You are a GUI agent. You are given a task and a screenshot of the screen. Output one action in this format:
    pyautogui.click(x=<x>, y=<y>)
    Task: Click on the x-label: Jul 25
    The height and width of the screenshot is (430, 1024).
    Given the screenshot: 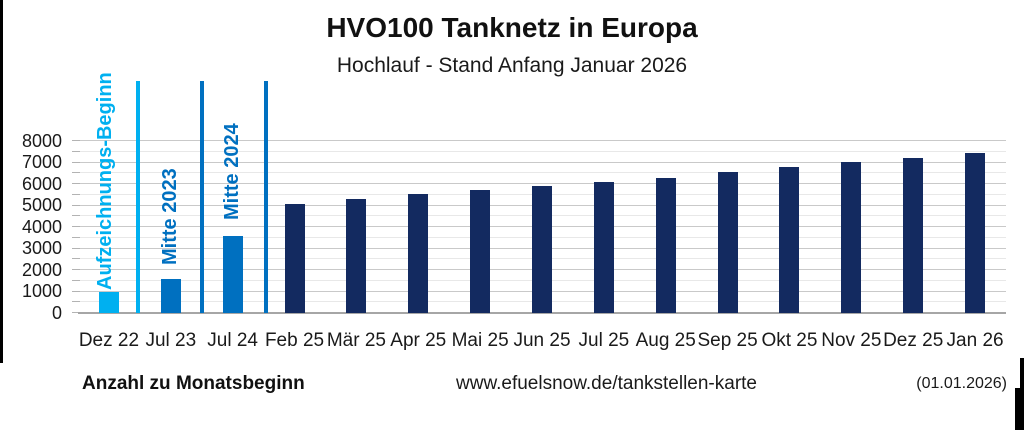 What is the action you would take?
    pyautogui.click(x=604, y=340)
    